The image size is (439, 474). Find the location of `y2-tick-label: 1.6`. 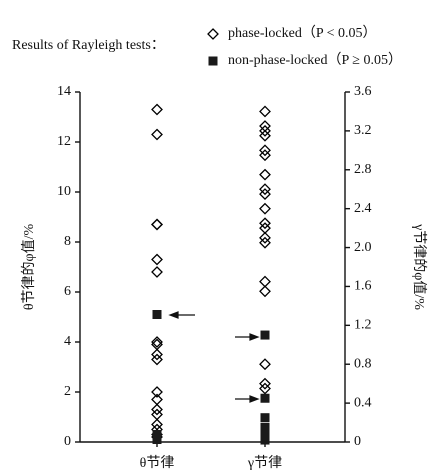

y2-tick-label: 1.6 is located at coordinates (363, 286).